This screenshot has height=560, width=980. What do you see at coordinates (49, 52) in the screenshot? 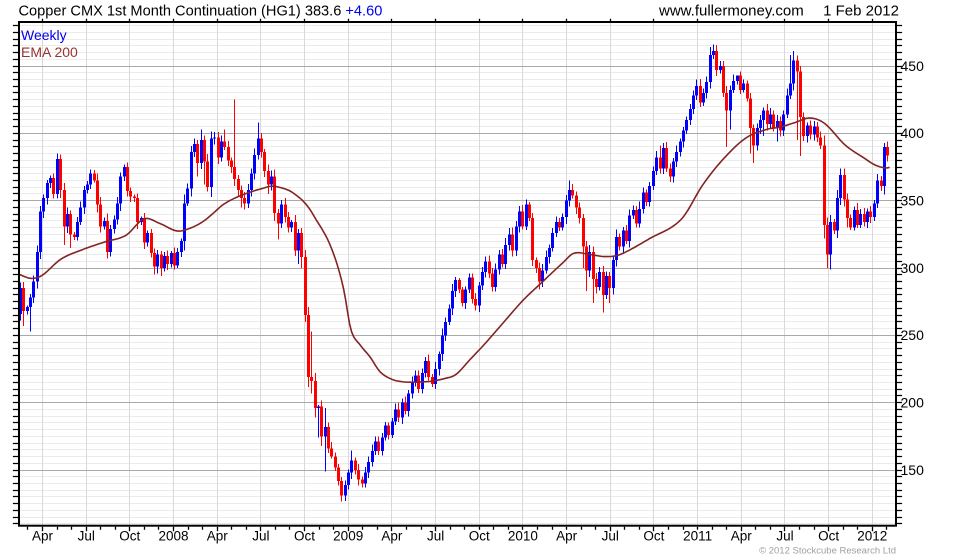
I see `svg-text: EMA 200` at bounding box center [49, 52].